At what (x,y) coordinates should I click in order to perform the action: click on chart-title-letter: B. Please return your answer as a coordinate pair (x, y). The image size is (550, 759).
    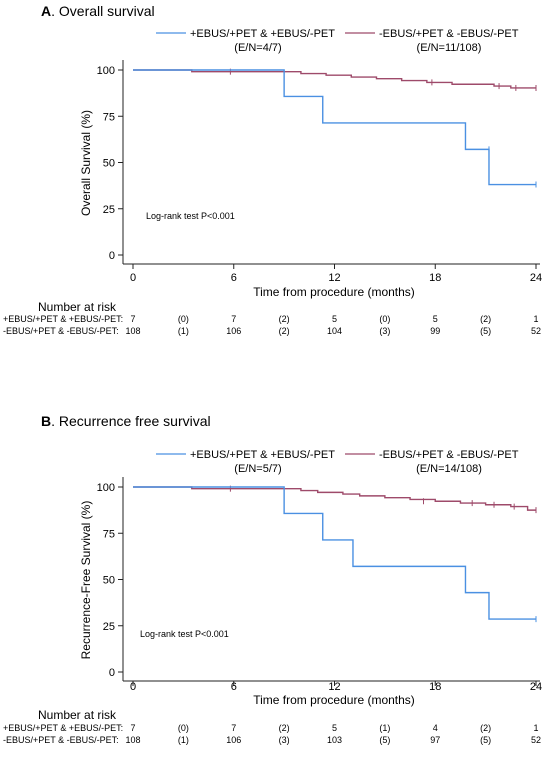
    Looking at the image, I should click on (46, 421).